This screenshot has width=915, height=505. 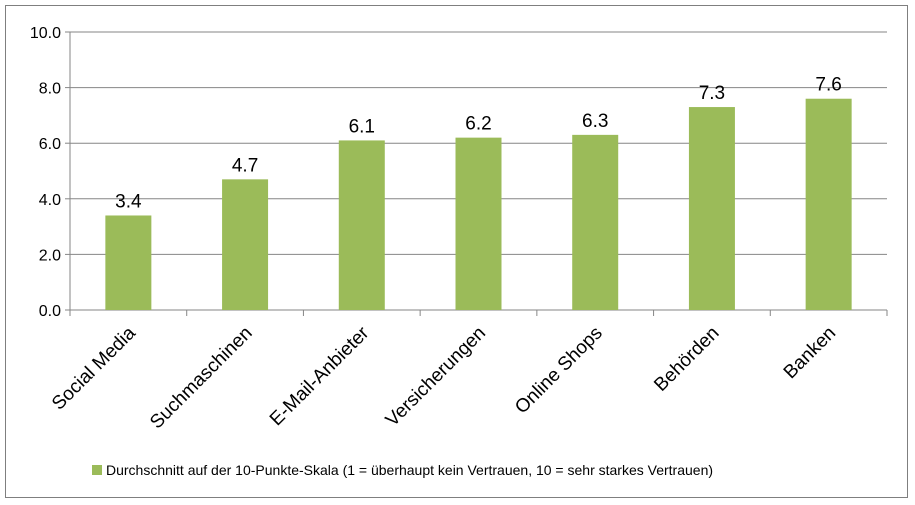 What do you see at coordinates (50, 311) in the screenshot?
I see `y-tick-label: 0.0` at bounding box center [50, 311].